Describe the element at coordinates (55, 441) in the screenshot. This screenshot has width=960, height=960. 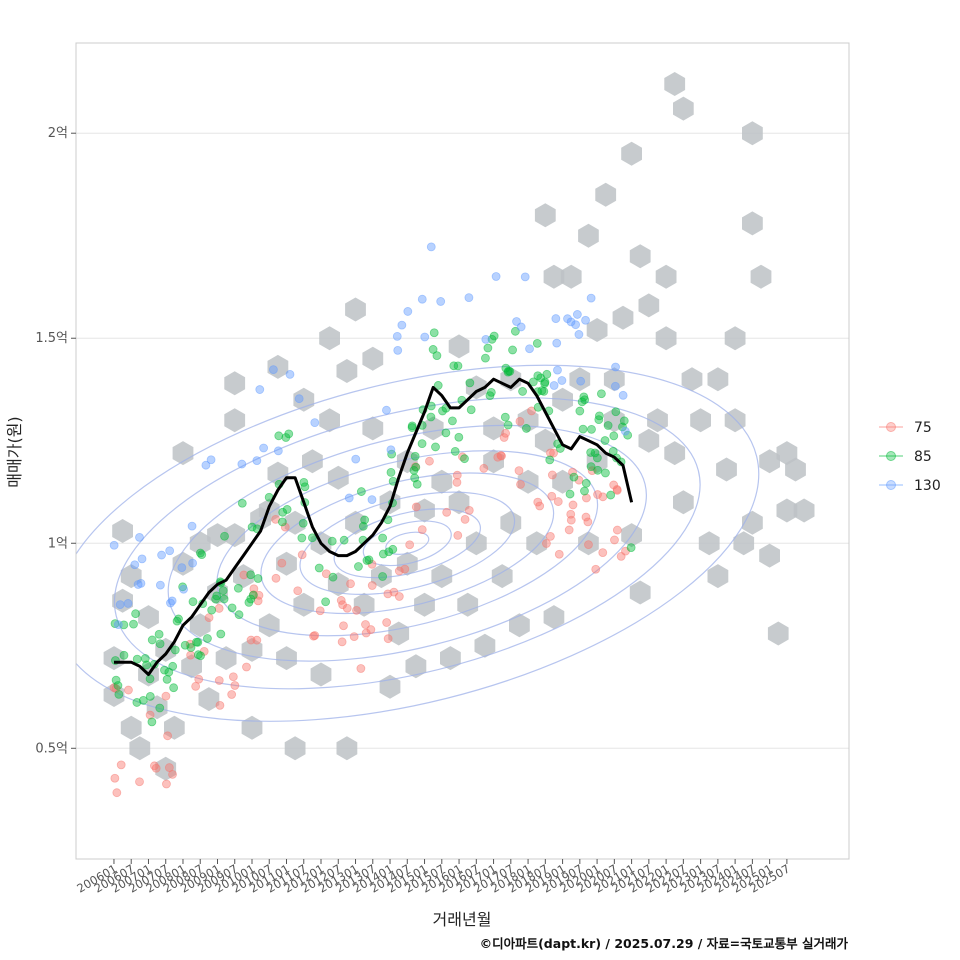
I see `y-axis: 0.5억 1억 1.5억 2억` at that location.